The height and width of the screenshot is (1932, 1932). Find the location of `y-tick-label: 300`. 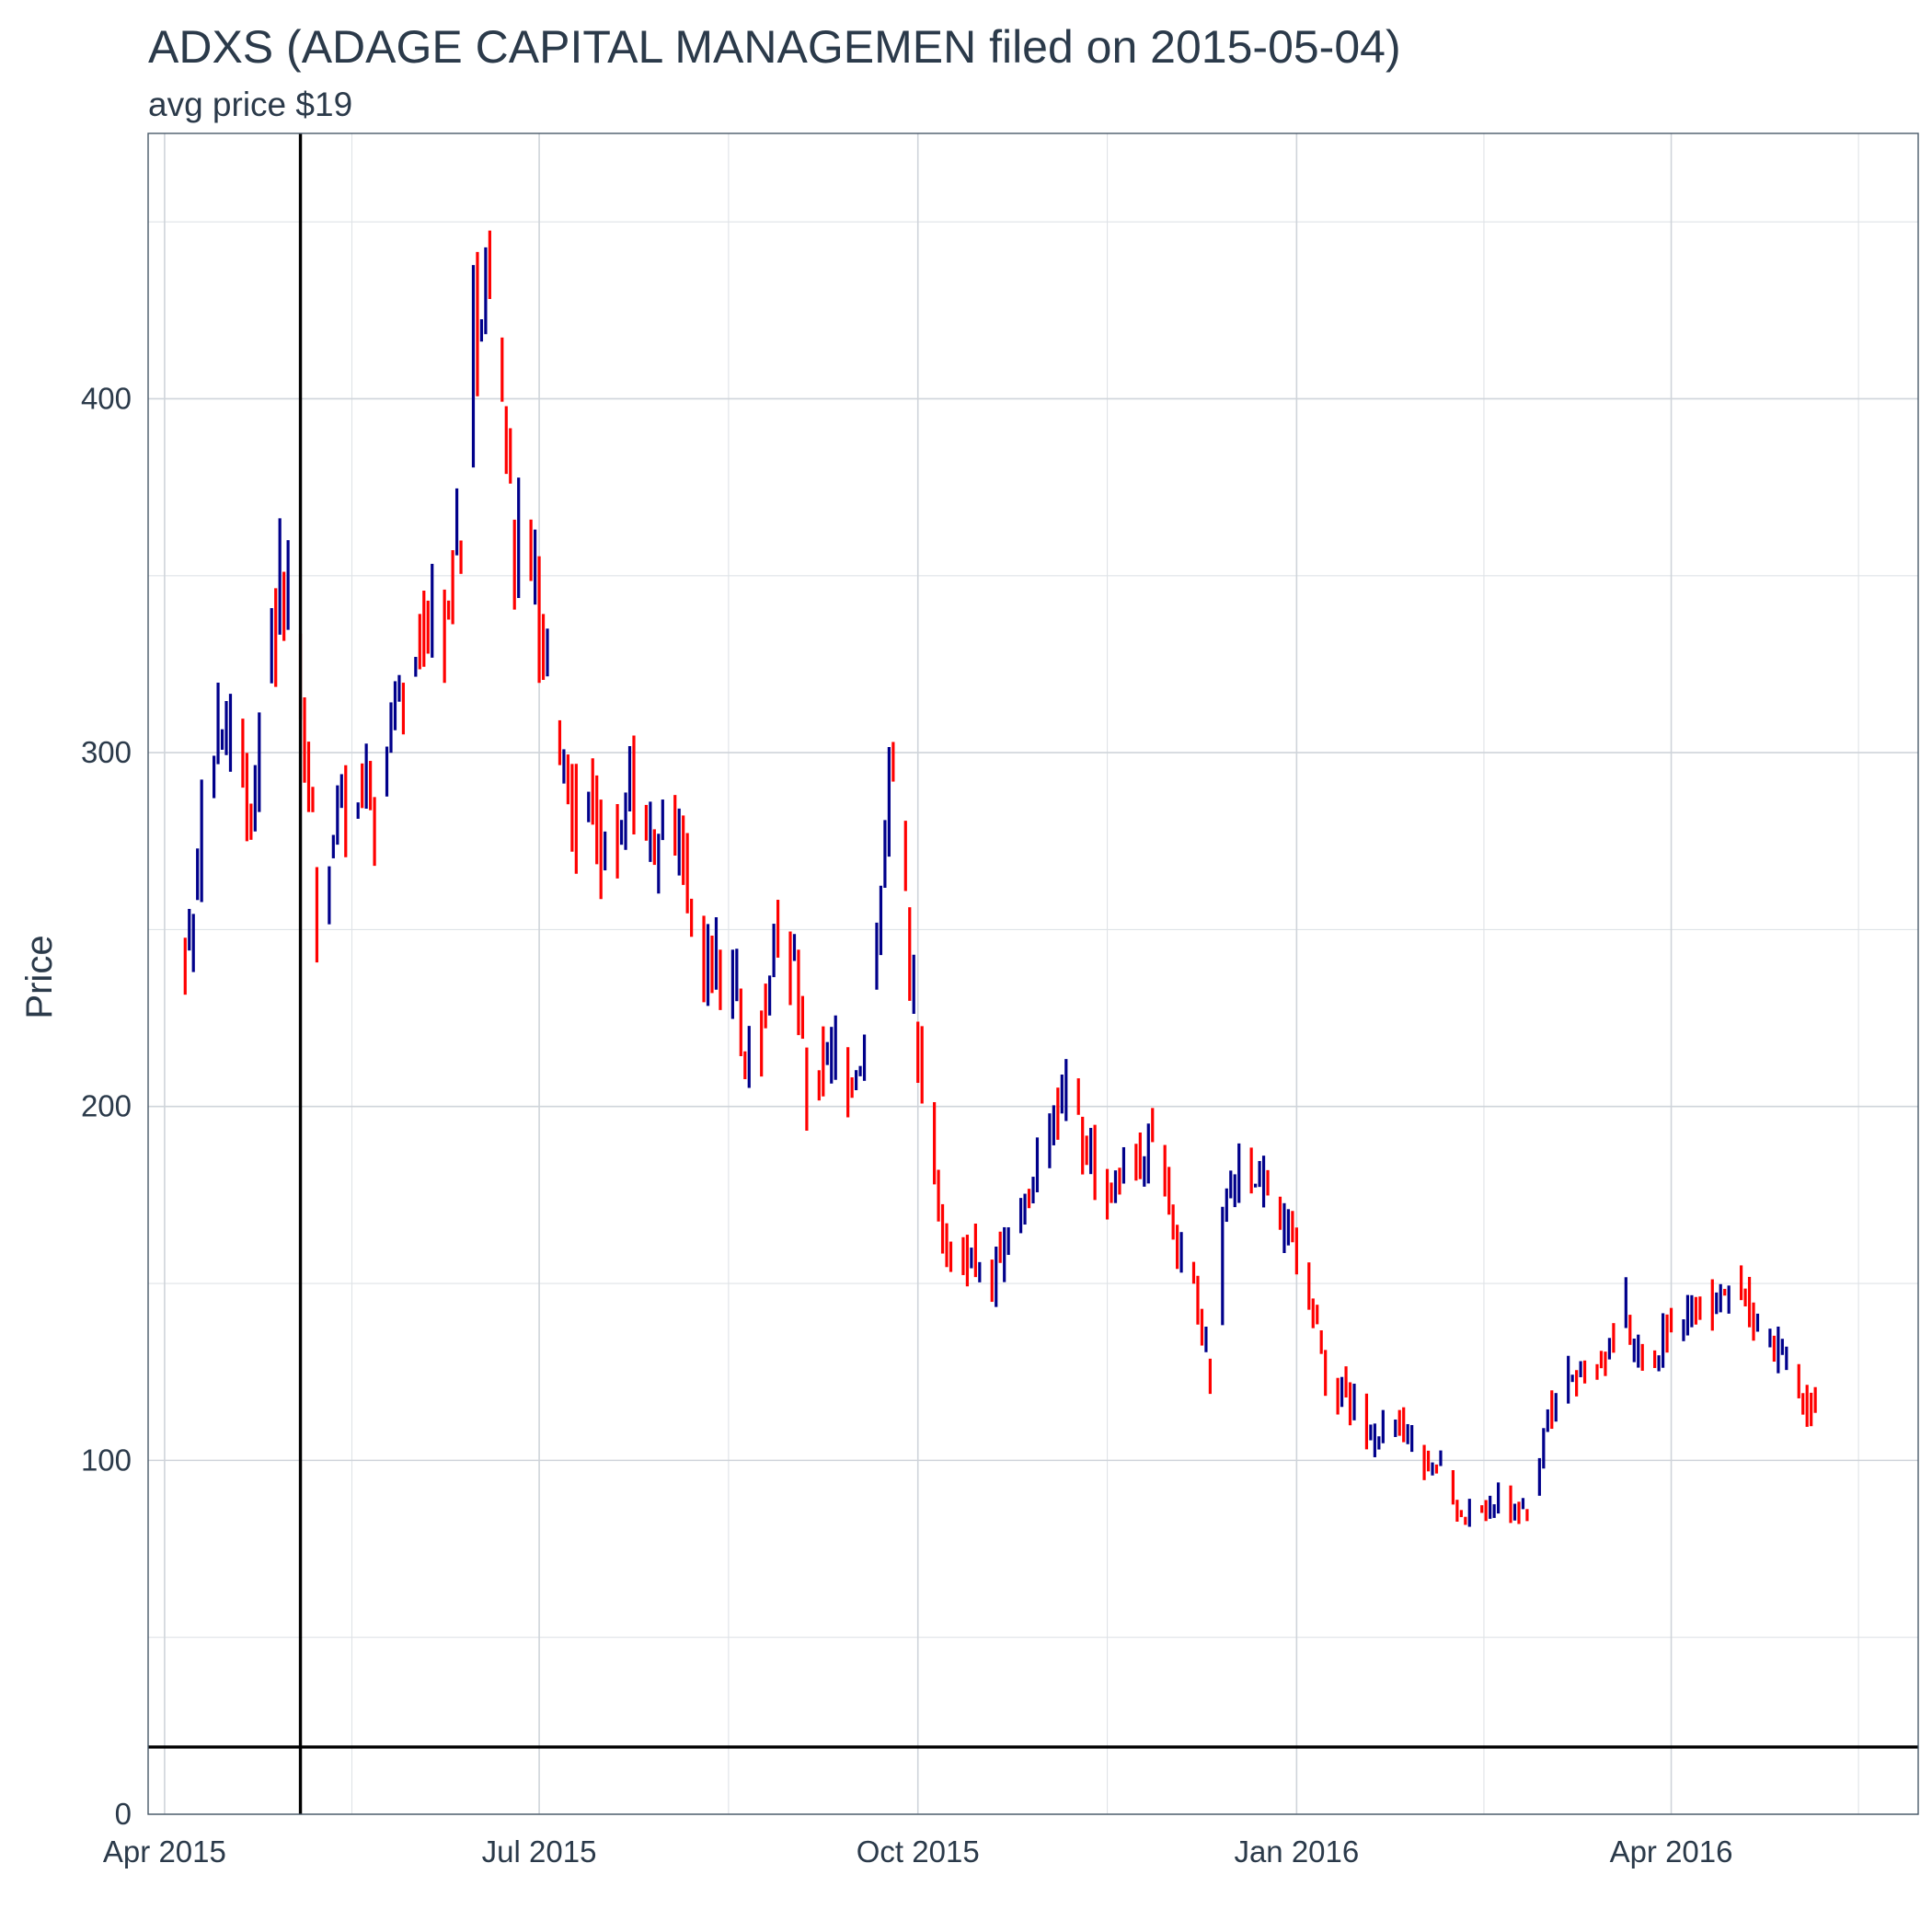

y-tick-label: 300 is located at coordinates (106, 752).